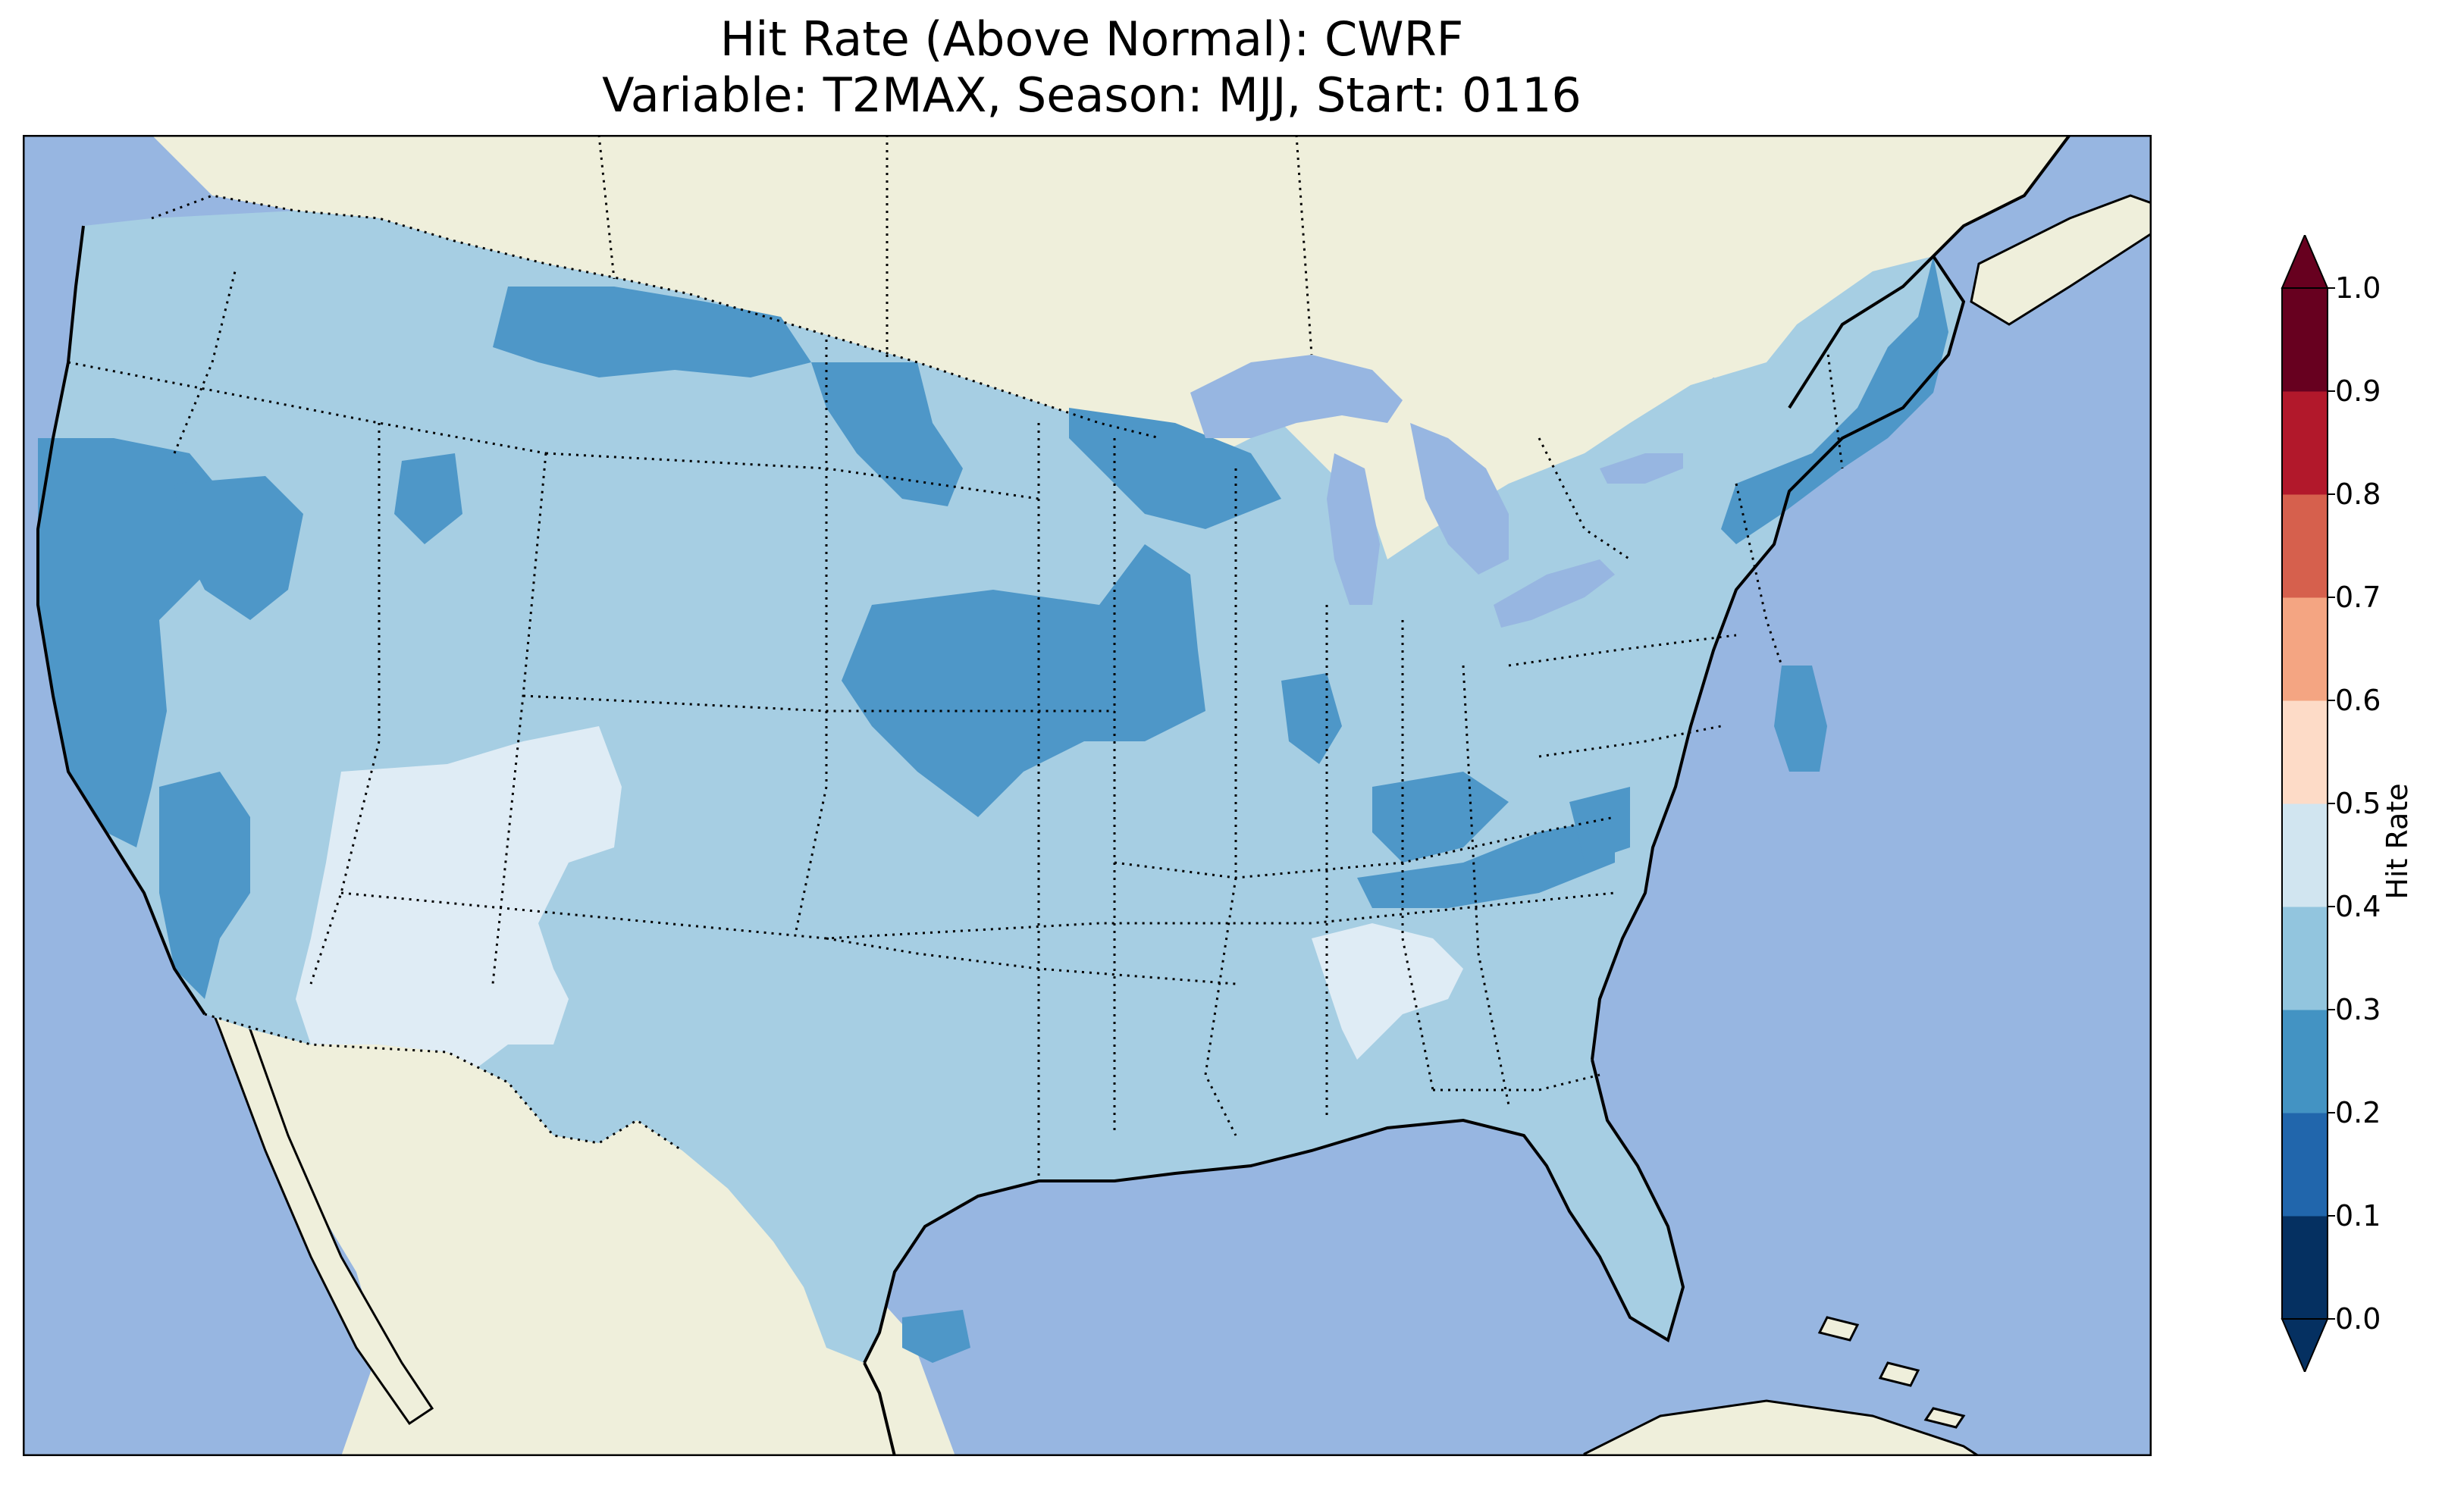  What do you see at coordinates (2358, 597) in the screenshot?
I see `colorbar-tick-label: 0.7` at bounding box center [2358, 597].